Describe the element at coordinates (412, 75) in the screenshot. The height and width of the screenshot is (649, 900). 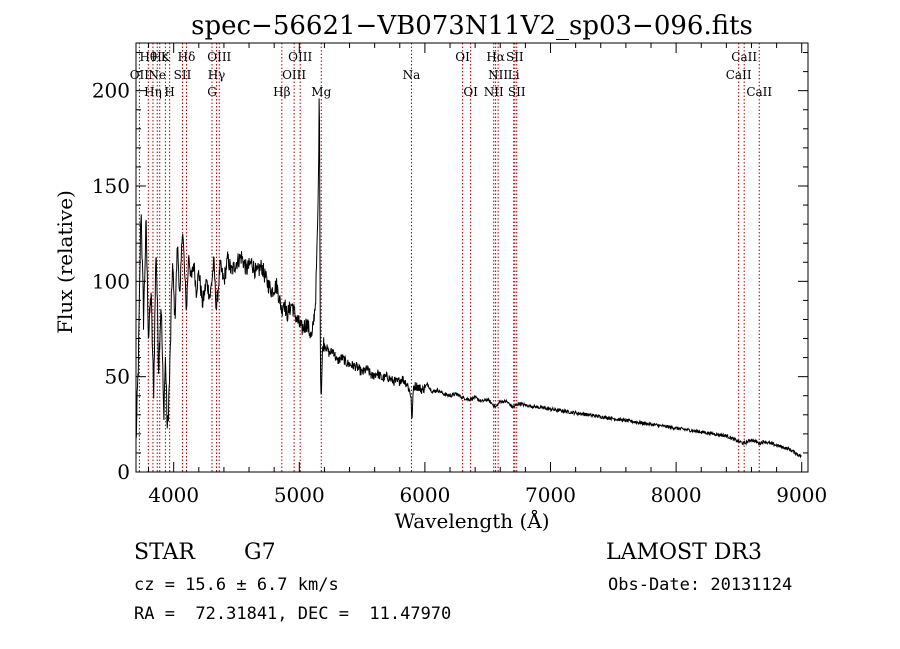
I see `spectral-line-label: Na` at that location.